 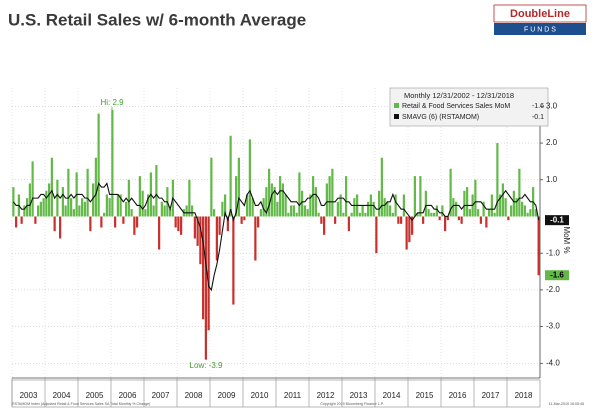 I want to click on y-tick-label: -3.0, so click(x=553, y=326).